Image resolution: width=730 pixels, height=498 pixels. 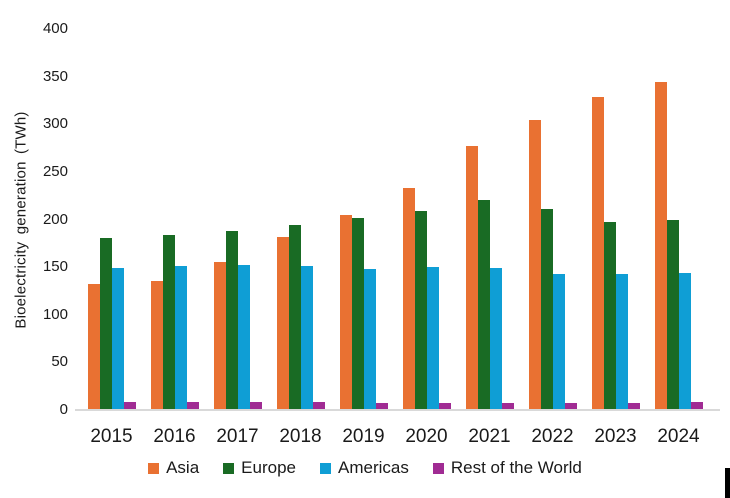 What do you see at coordinates (507, 406) in the screenshot?
I see `bar-rest-of-the-world-2021` at bounding box center [507, 406].